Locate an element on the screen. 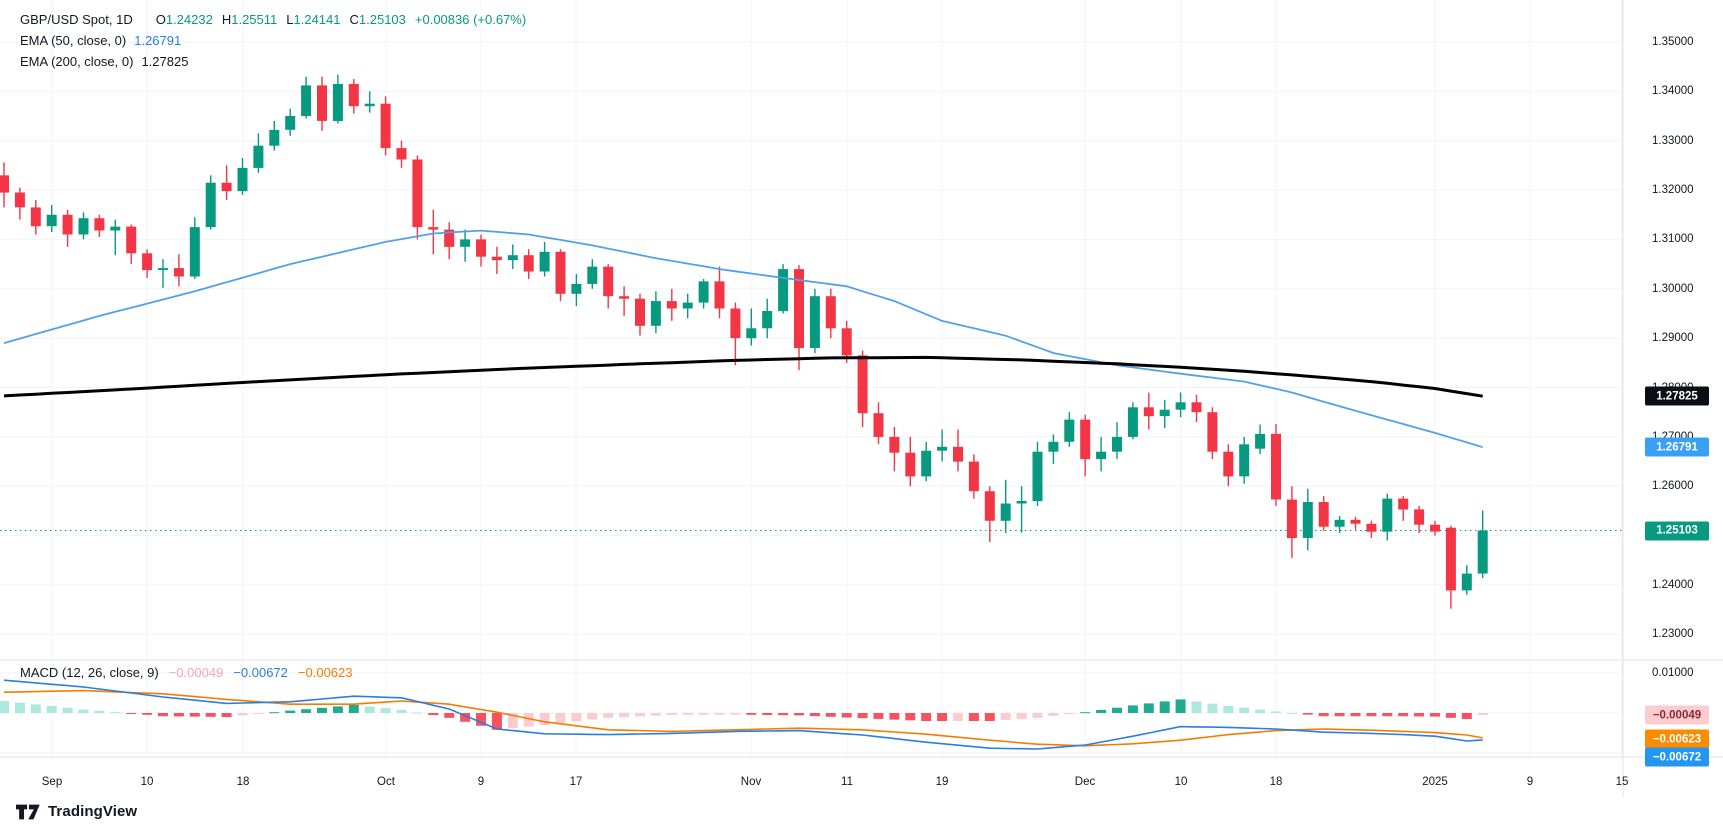 The image size is (1723, 835). price-axis-label: 1.31000 is located at coordinates (1673, 239).